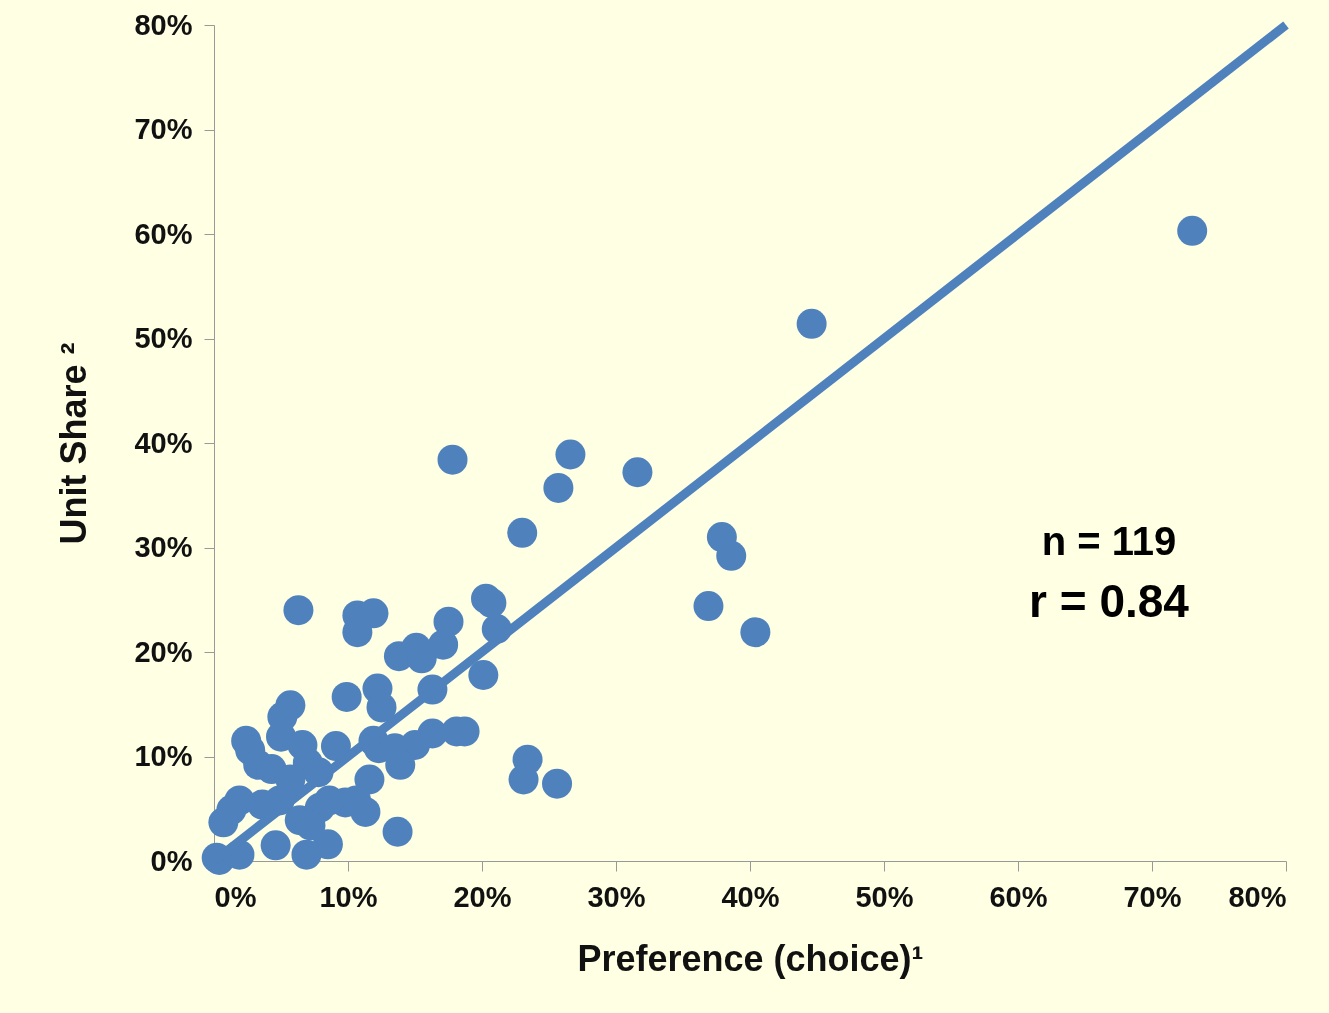  What do you see at coordinates (163, 547) in the screenshot?
I see `y-tick-label: 30%` at bounding box center [163, 547].